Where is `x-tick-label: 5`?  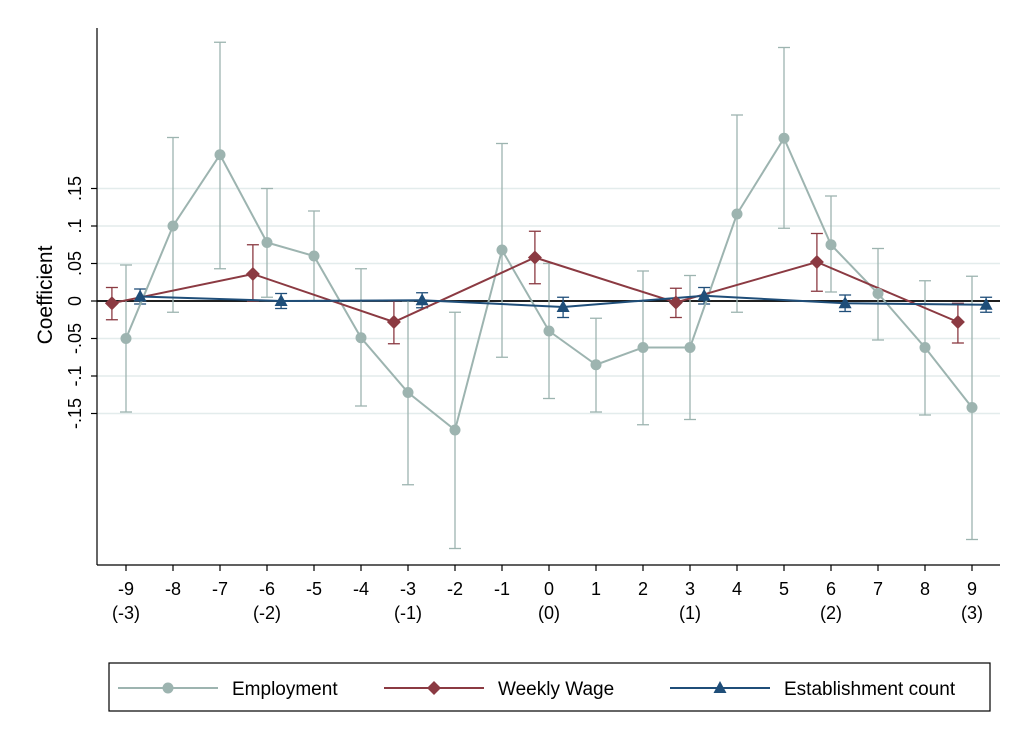
x-tick-label: 5 is located at coordinates (784, 589).